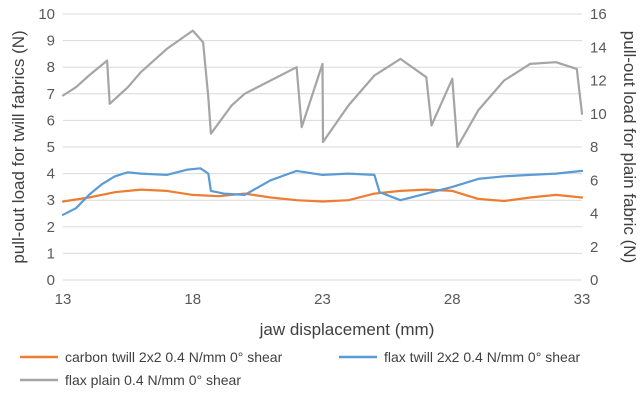  Describe the element at coordinates (51, 253) in the screenshot. I see `y-tick-label: 1` at that location.